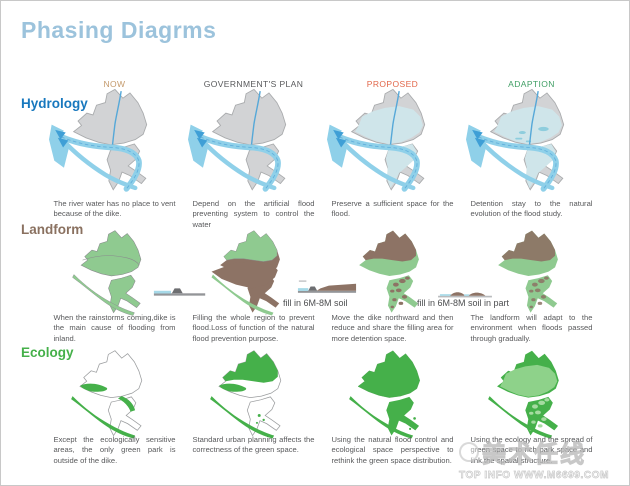  I want to click on partial-fill-section-diagram, so click(465, 295).